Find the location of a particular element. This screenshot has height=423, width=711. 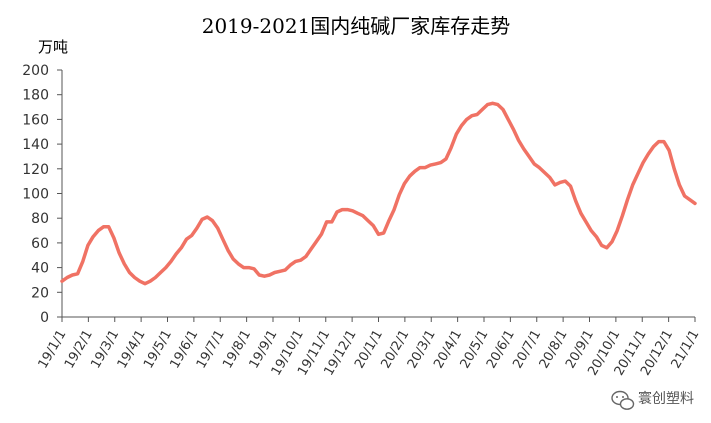

y-axis-unit-label: 万吨 is located at coordinates (53, 47).